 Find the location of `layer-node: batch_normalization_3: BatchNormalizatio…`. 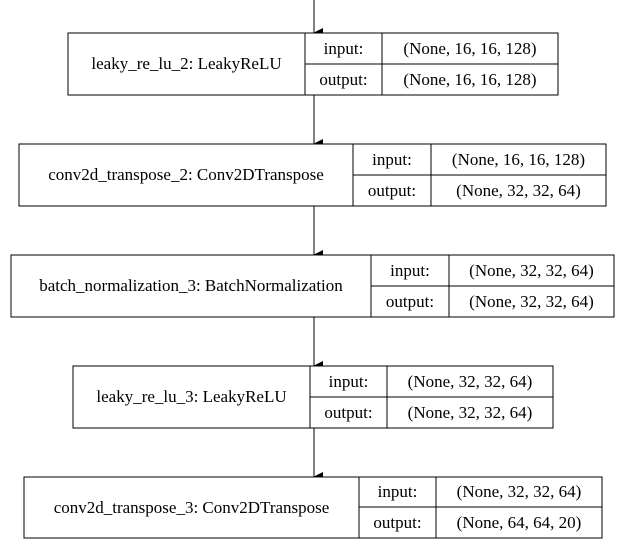

layer-node: batch_normalization_3: BatchNormalizatio… is located at coordinates (312, 286).